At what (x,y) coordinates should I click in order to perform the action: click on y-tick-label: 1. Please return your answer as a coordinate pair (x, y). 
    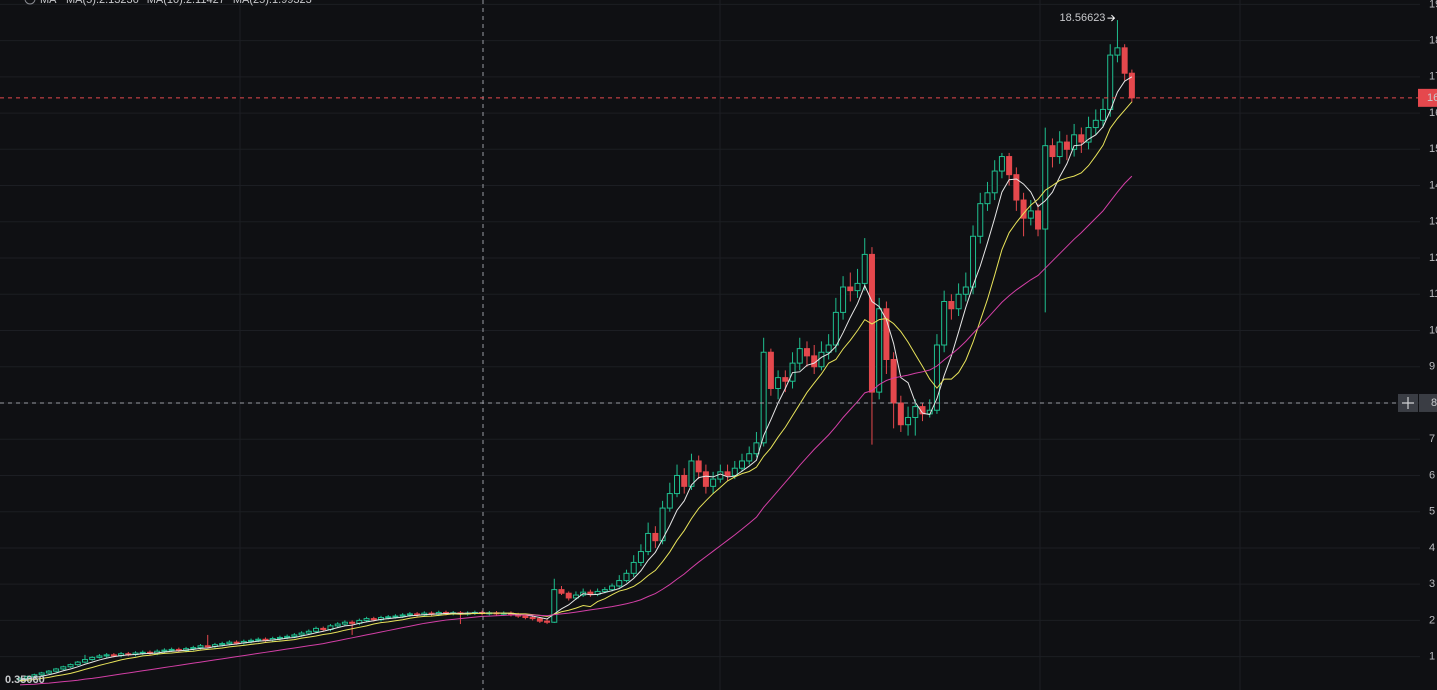
    Looking at the image, I should click on (1432, 657).